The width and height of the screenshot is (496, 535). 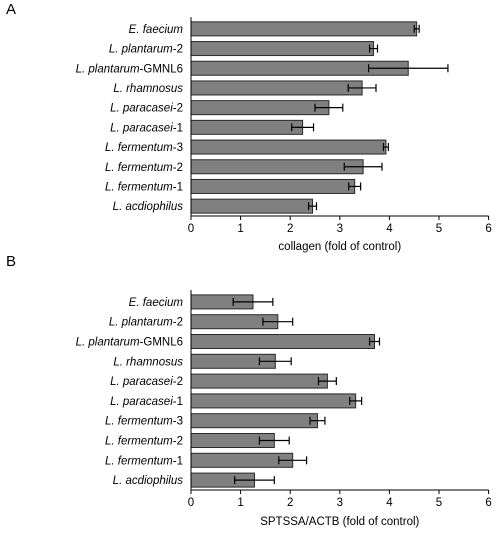 I want to click on panel-letter: B, so click(x=11, y=261).